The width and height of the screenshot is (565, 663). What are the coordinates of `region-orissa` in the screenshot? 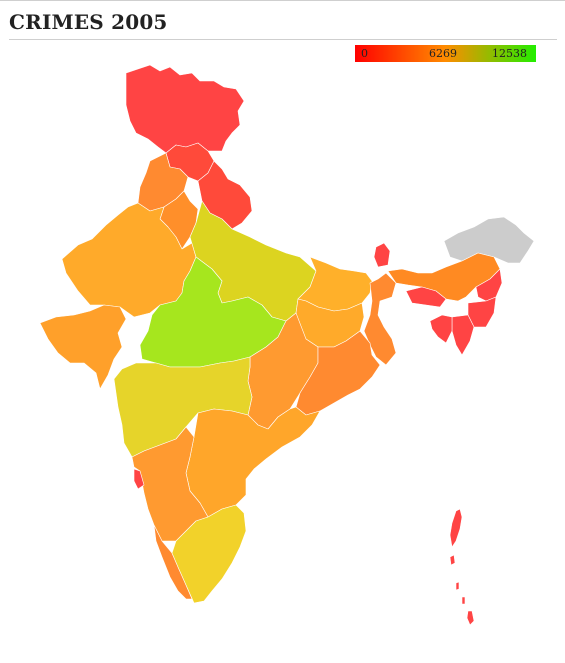 It's located at (338, 373).